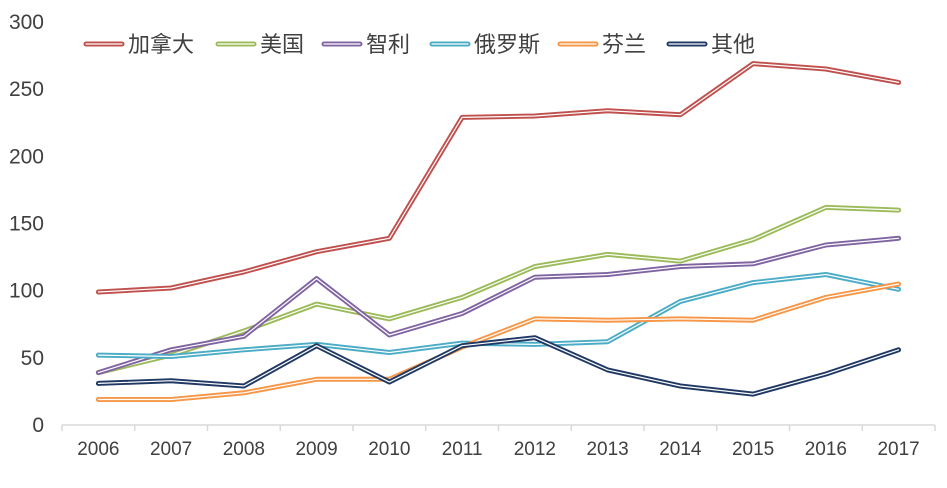 This screenshot has width=947, height=488. I want to click on legend-label: 加拿大, so click(161, 44).